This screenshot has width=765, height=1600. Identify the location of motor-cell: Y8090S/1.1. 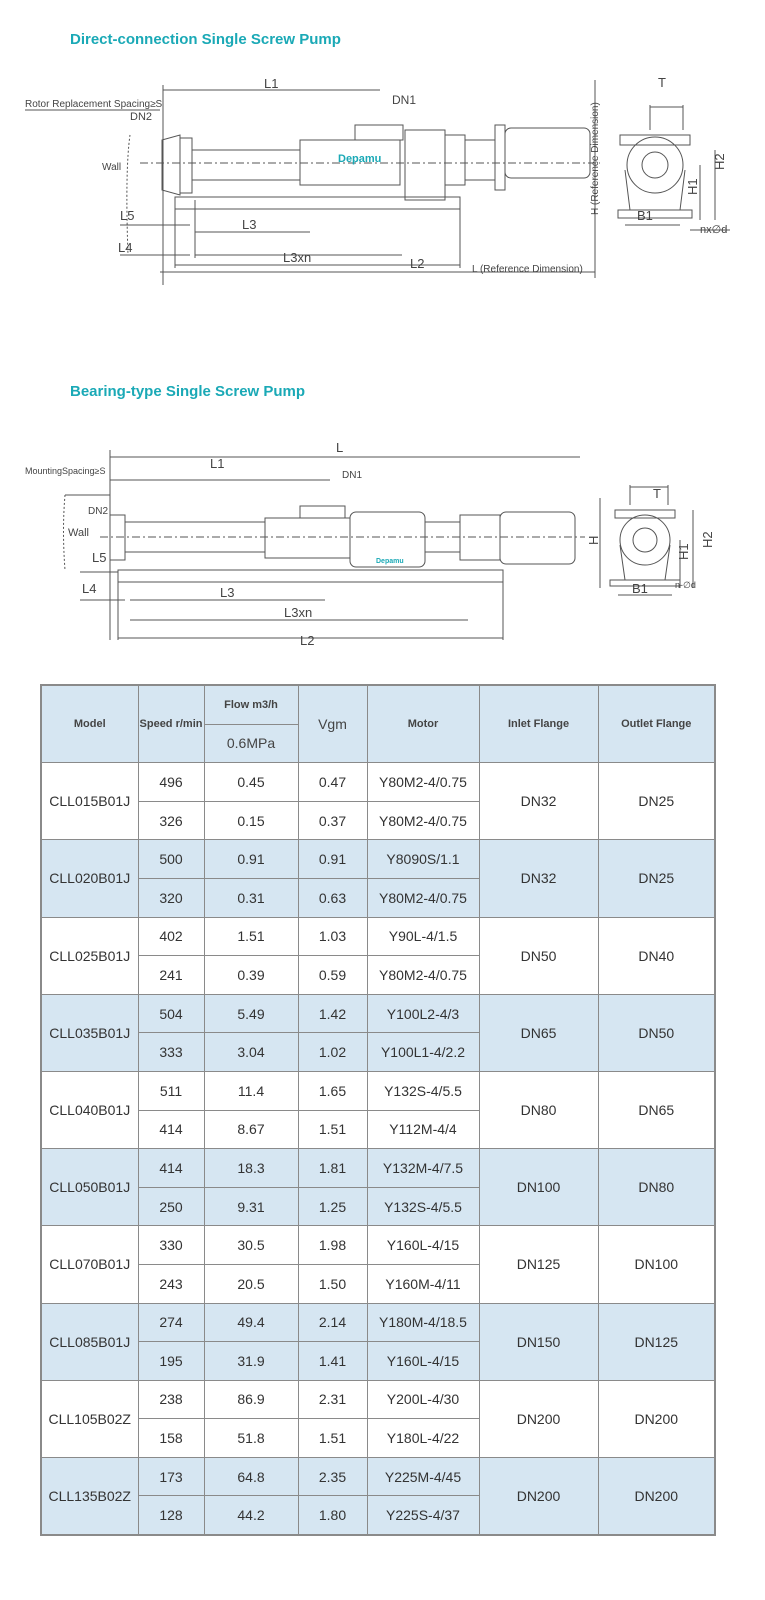
(423, 859).